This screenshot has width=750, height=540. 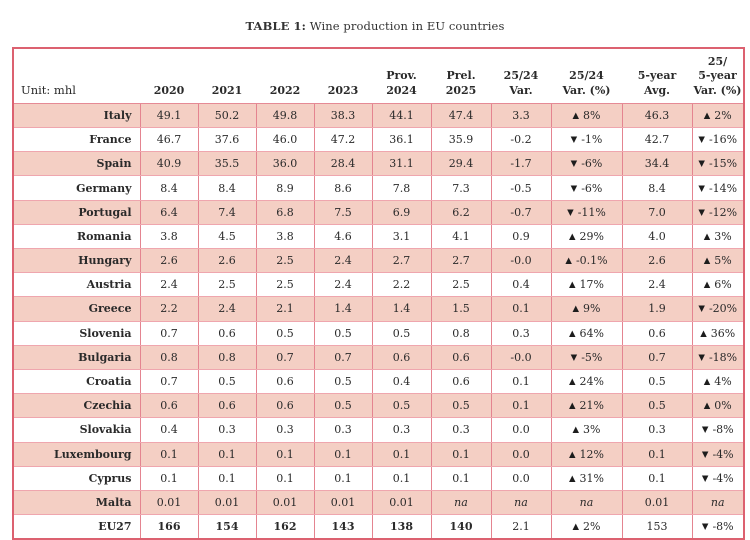 What do you see at coordinates (586, 454) in the screenshot?
I see `var-pct-25-24-cell: ▲ 12%` at bounding box center [586, 454].